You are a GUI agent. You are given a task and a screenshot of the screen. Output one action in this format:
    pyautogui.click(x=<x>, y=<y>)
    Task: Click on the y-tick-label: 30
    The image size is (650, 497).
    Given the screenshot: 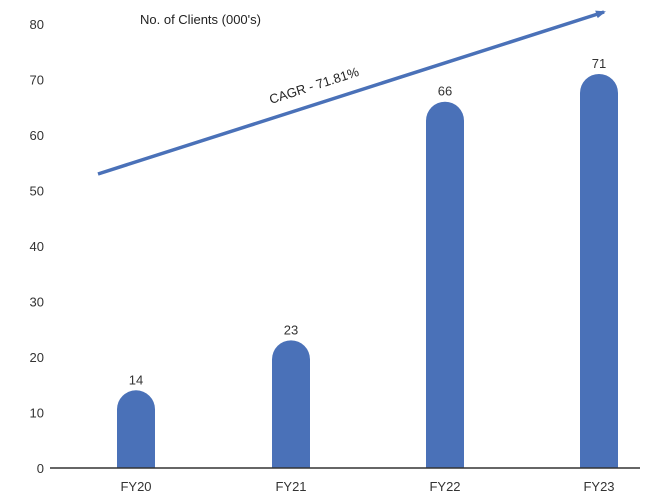 What is the action you would take?
    pyautogui.click(x=37, y=302)
    